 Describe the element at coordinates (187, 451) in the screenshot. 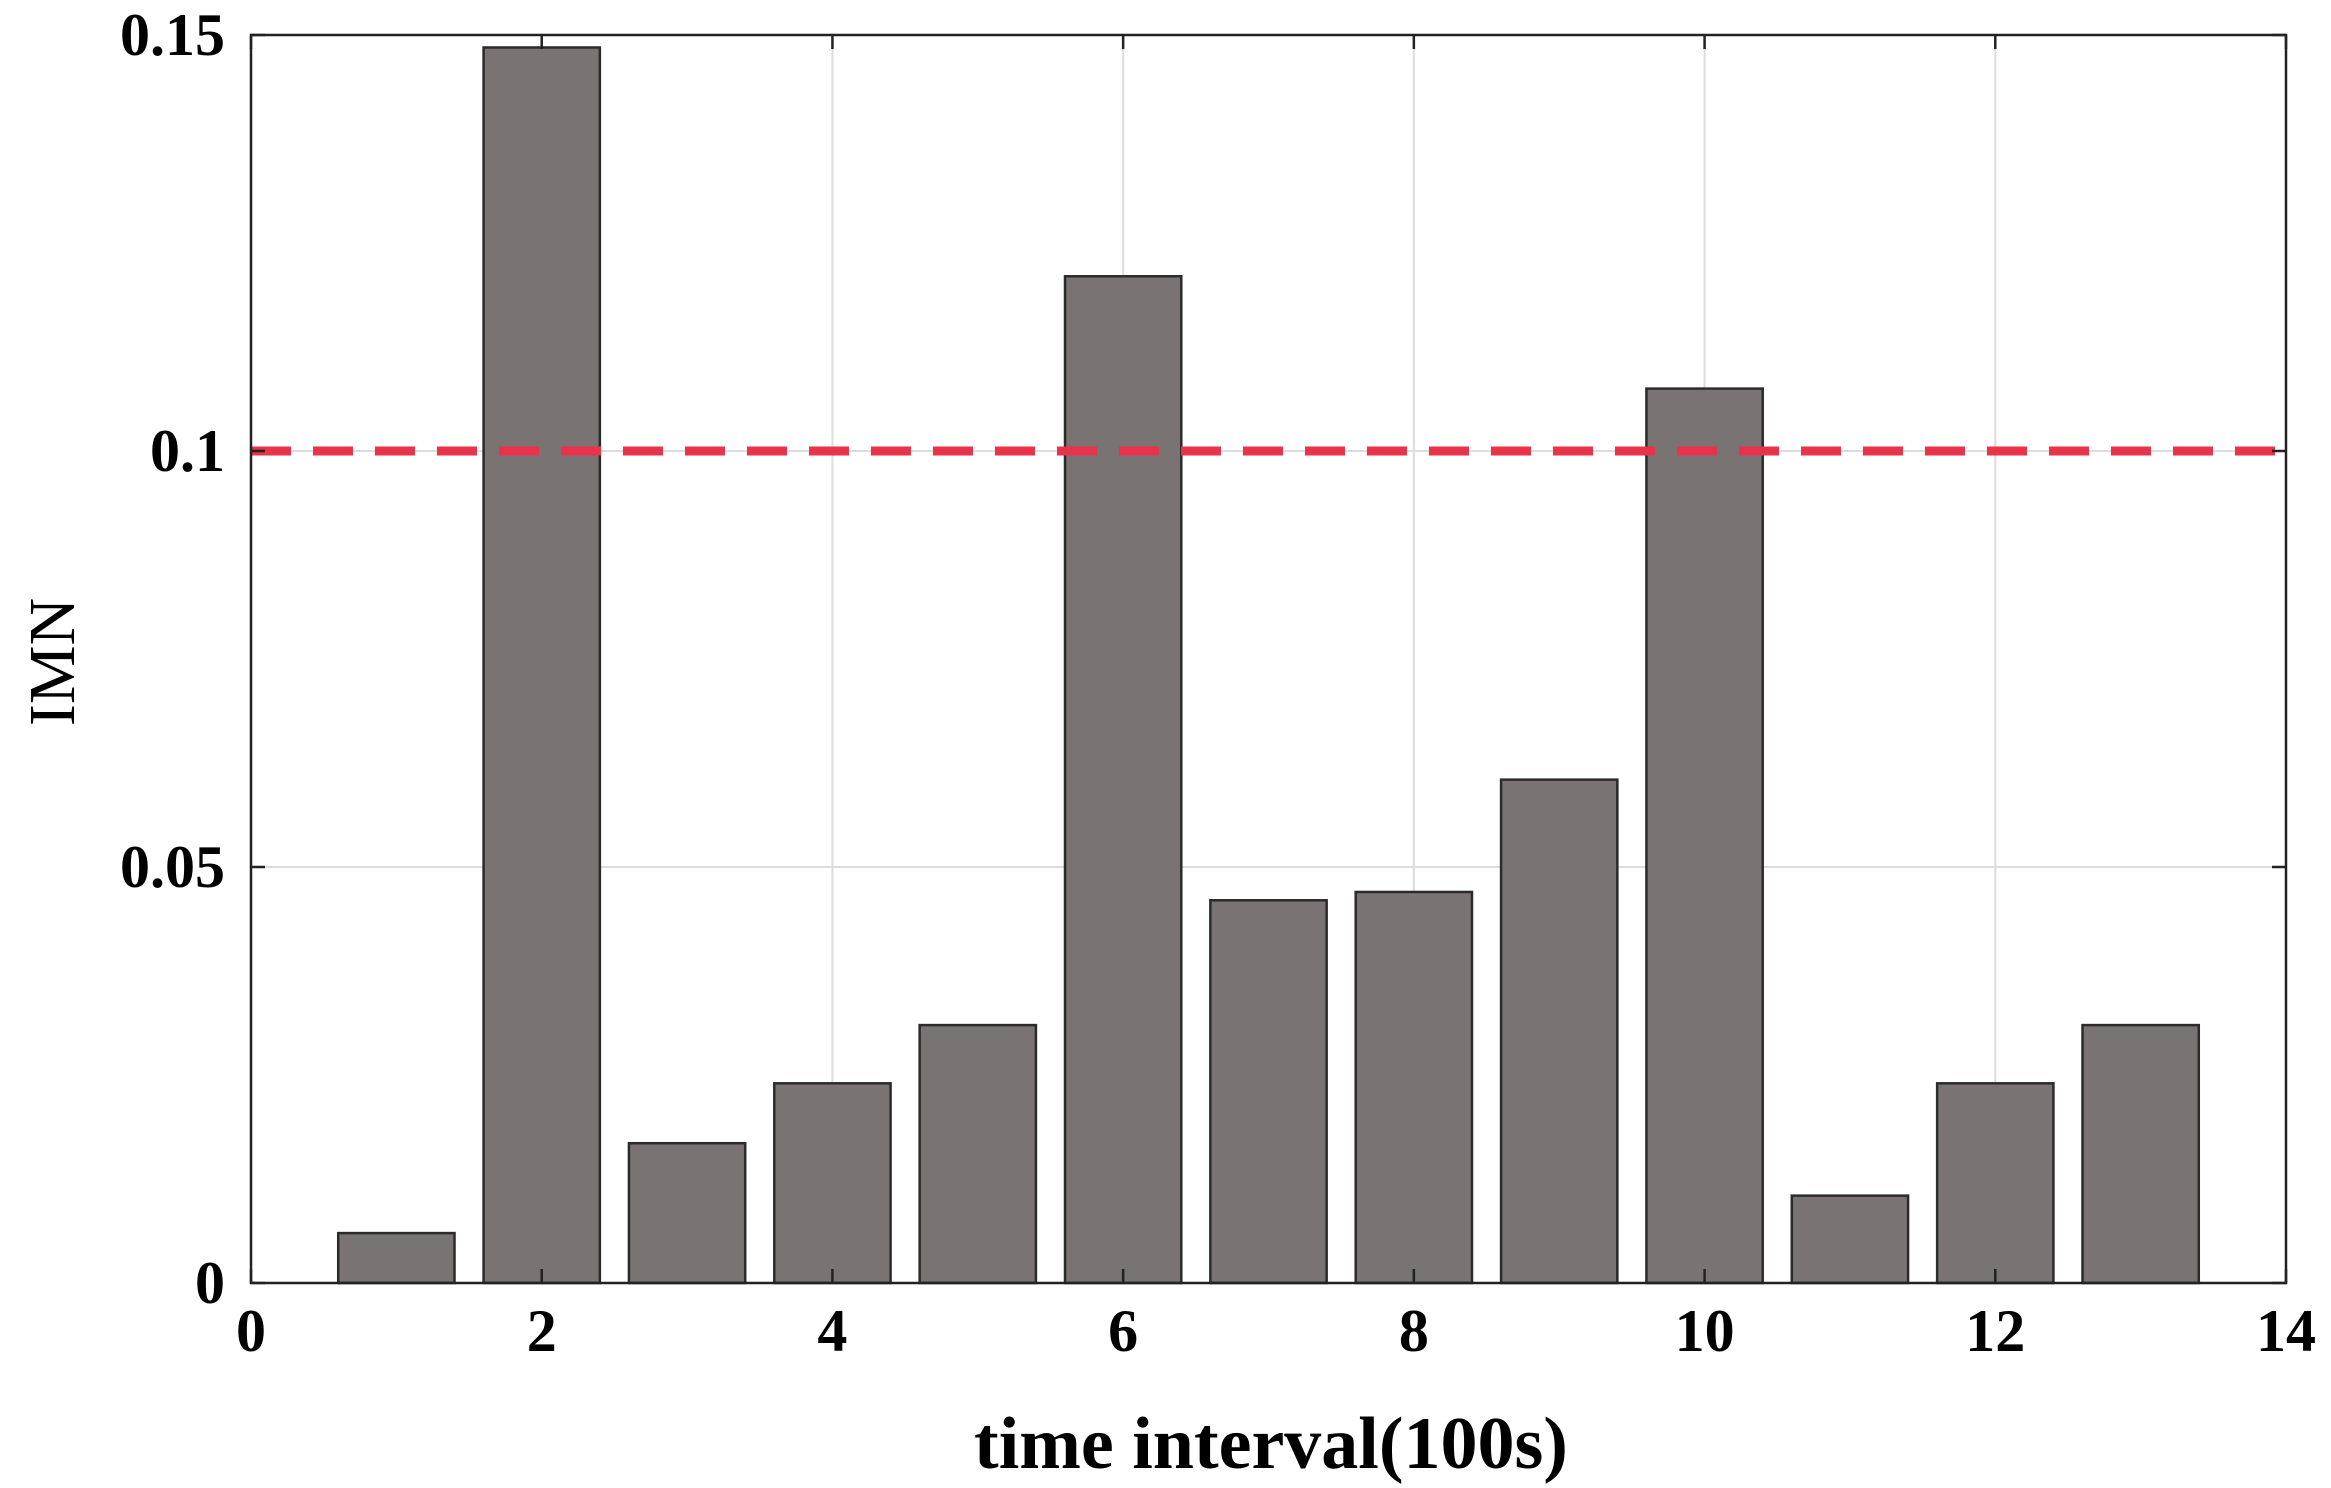

I see `y-tick-label: 0.1` at that location.